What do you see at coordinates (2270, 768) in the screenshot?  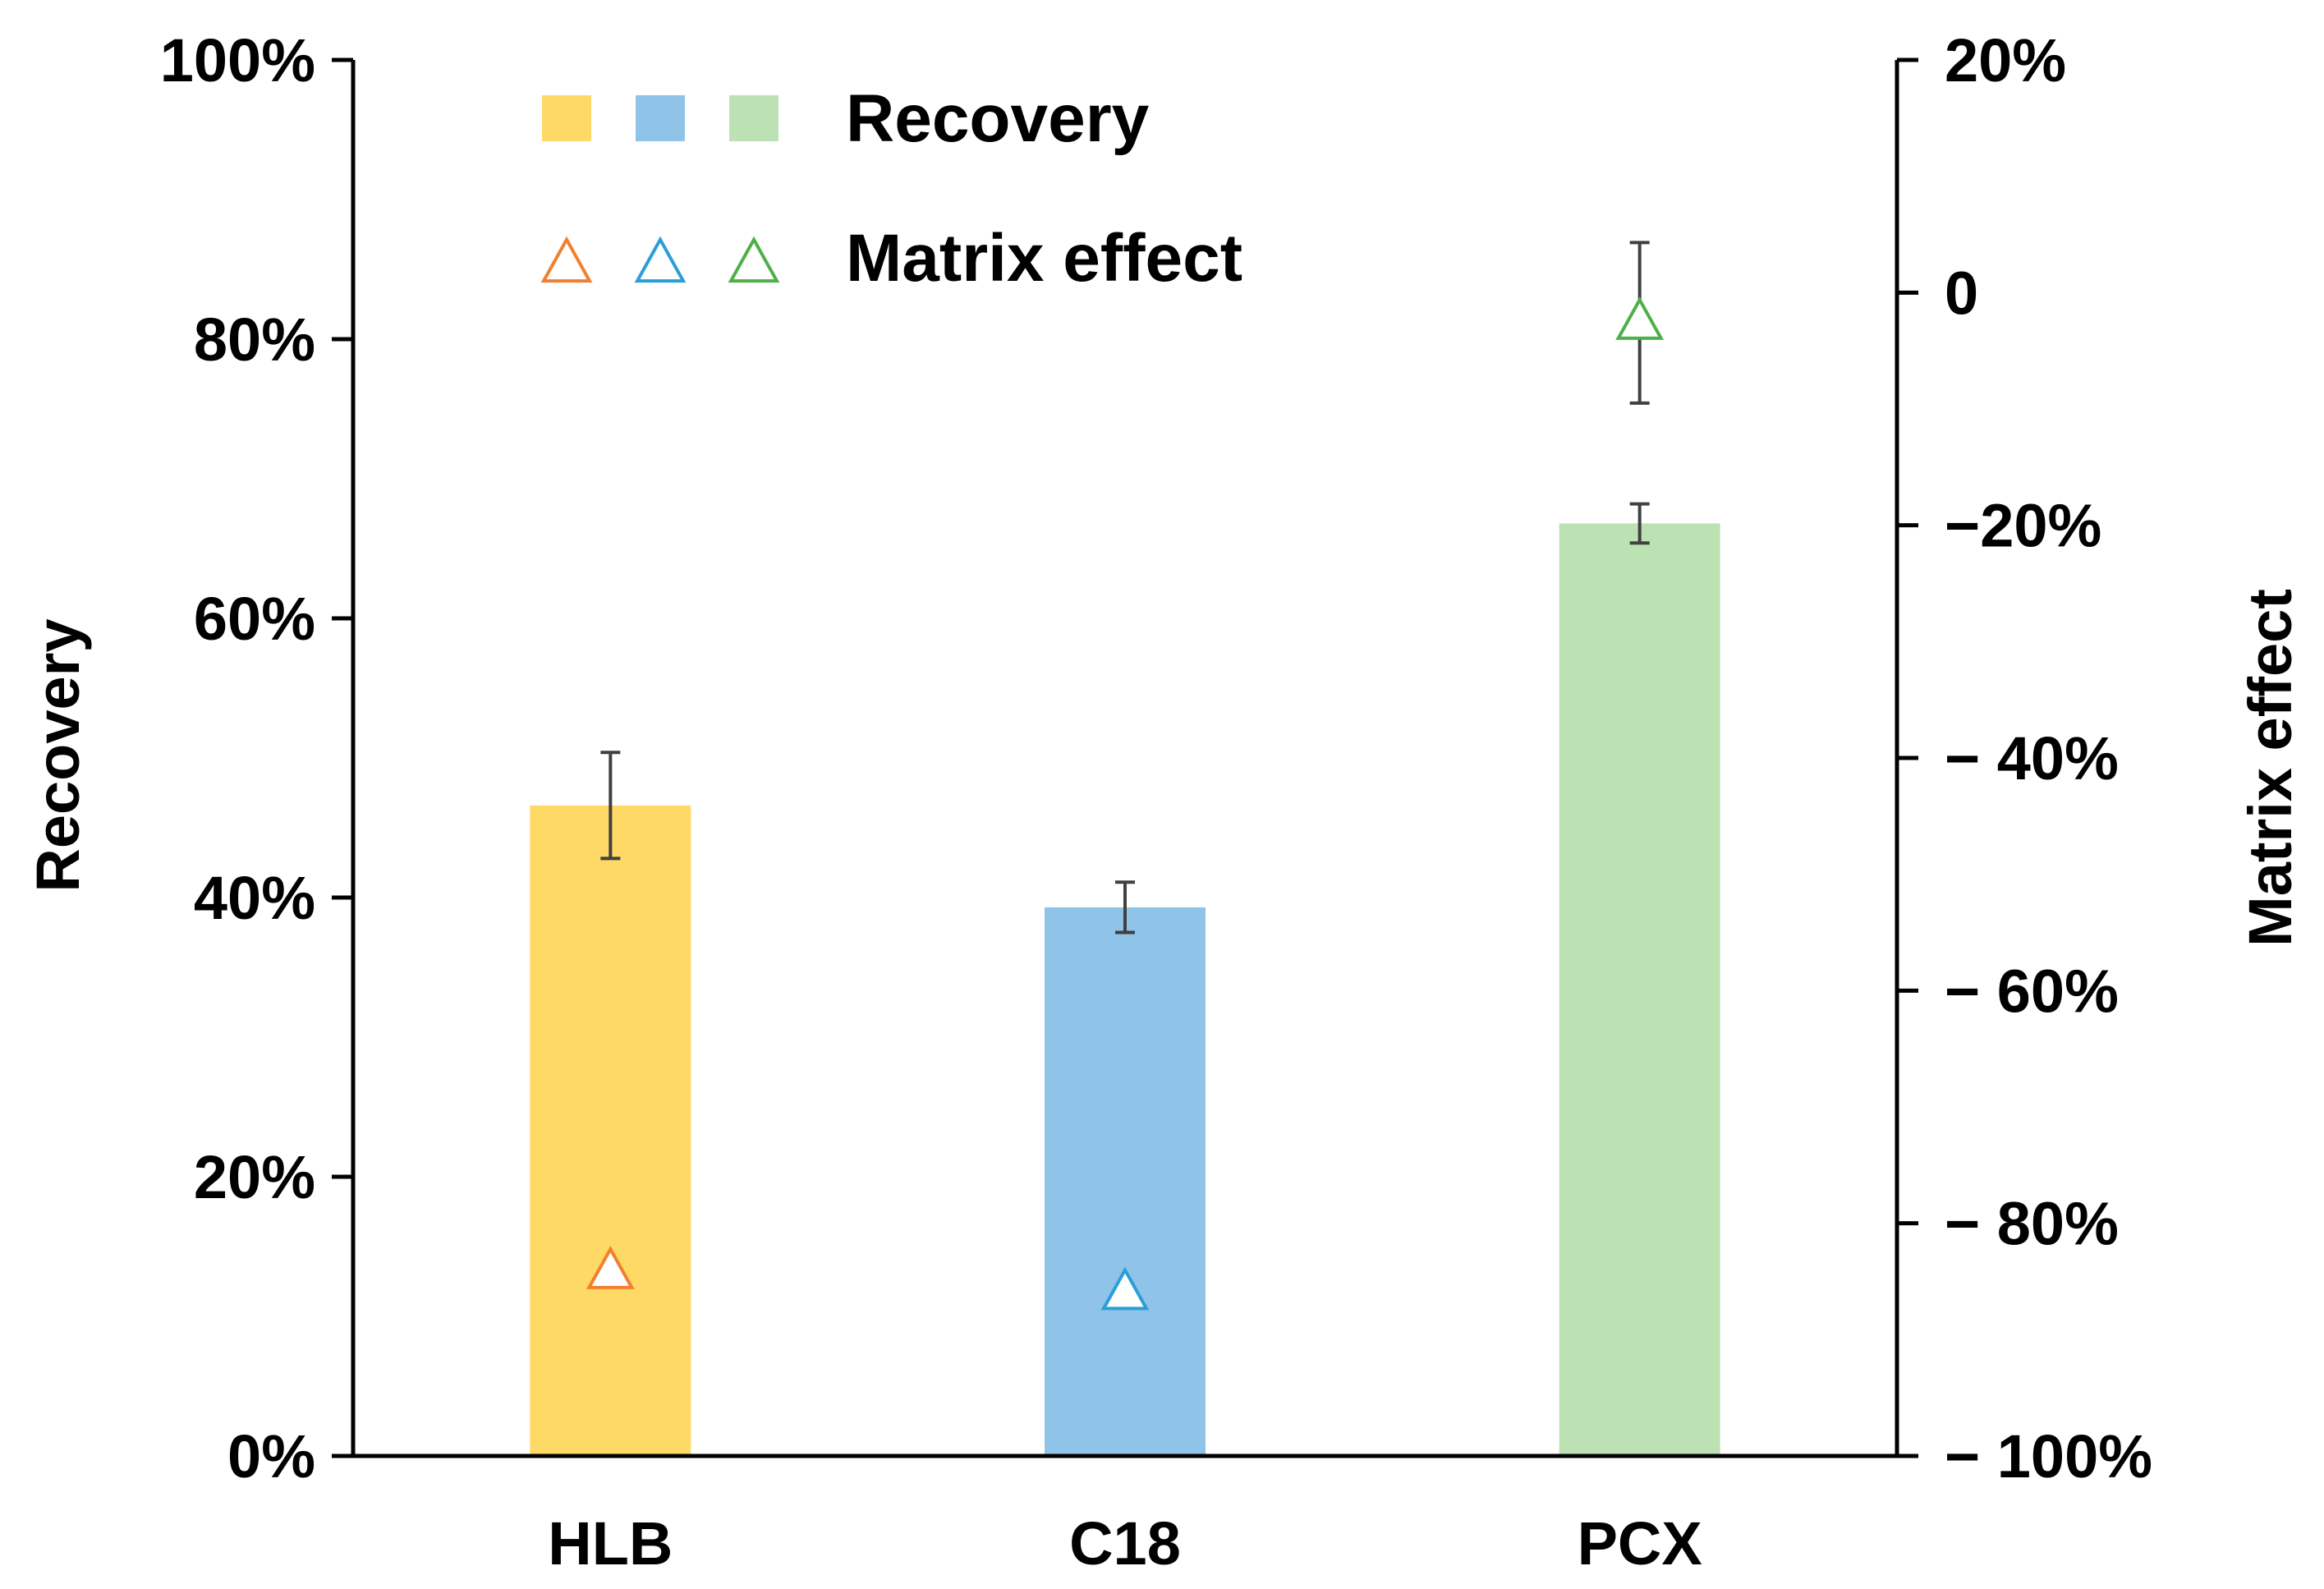 I see `right-axis-title: Matrix effect` at bounding box center [2270, 768].